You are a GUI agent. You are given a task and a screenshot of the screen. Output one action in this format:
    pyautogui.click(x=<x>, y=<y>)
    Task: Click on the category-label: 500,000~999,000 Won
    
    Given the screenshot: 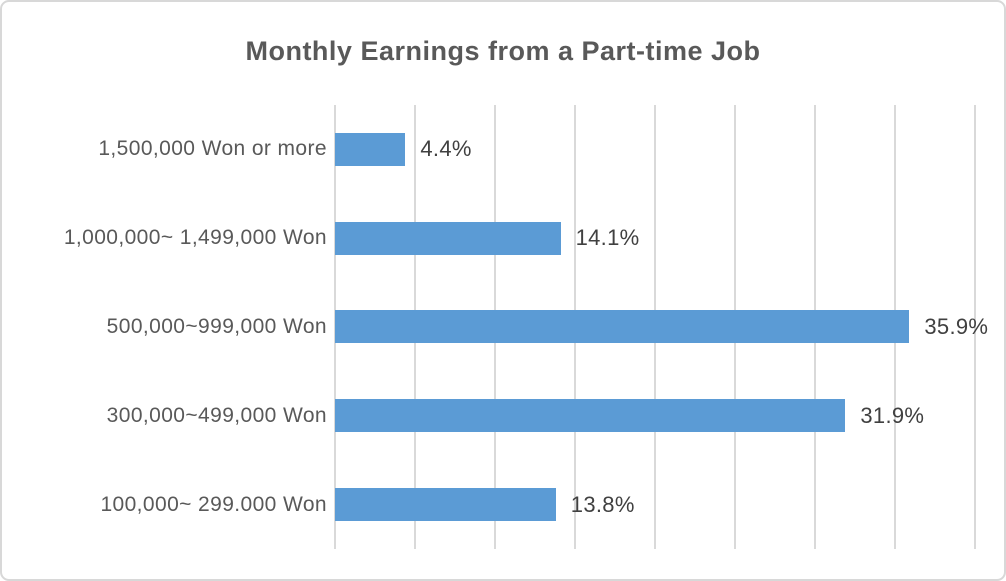 What is the action you would take?
    pyautogui.click(x=216, y=326)
    